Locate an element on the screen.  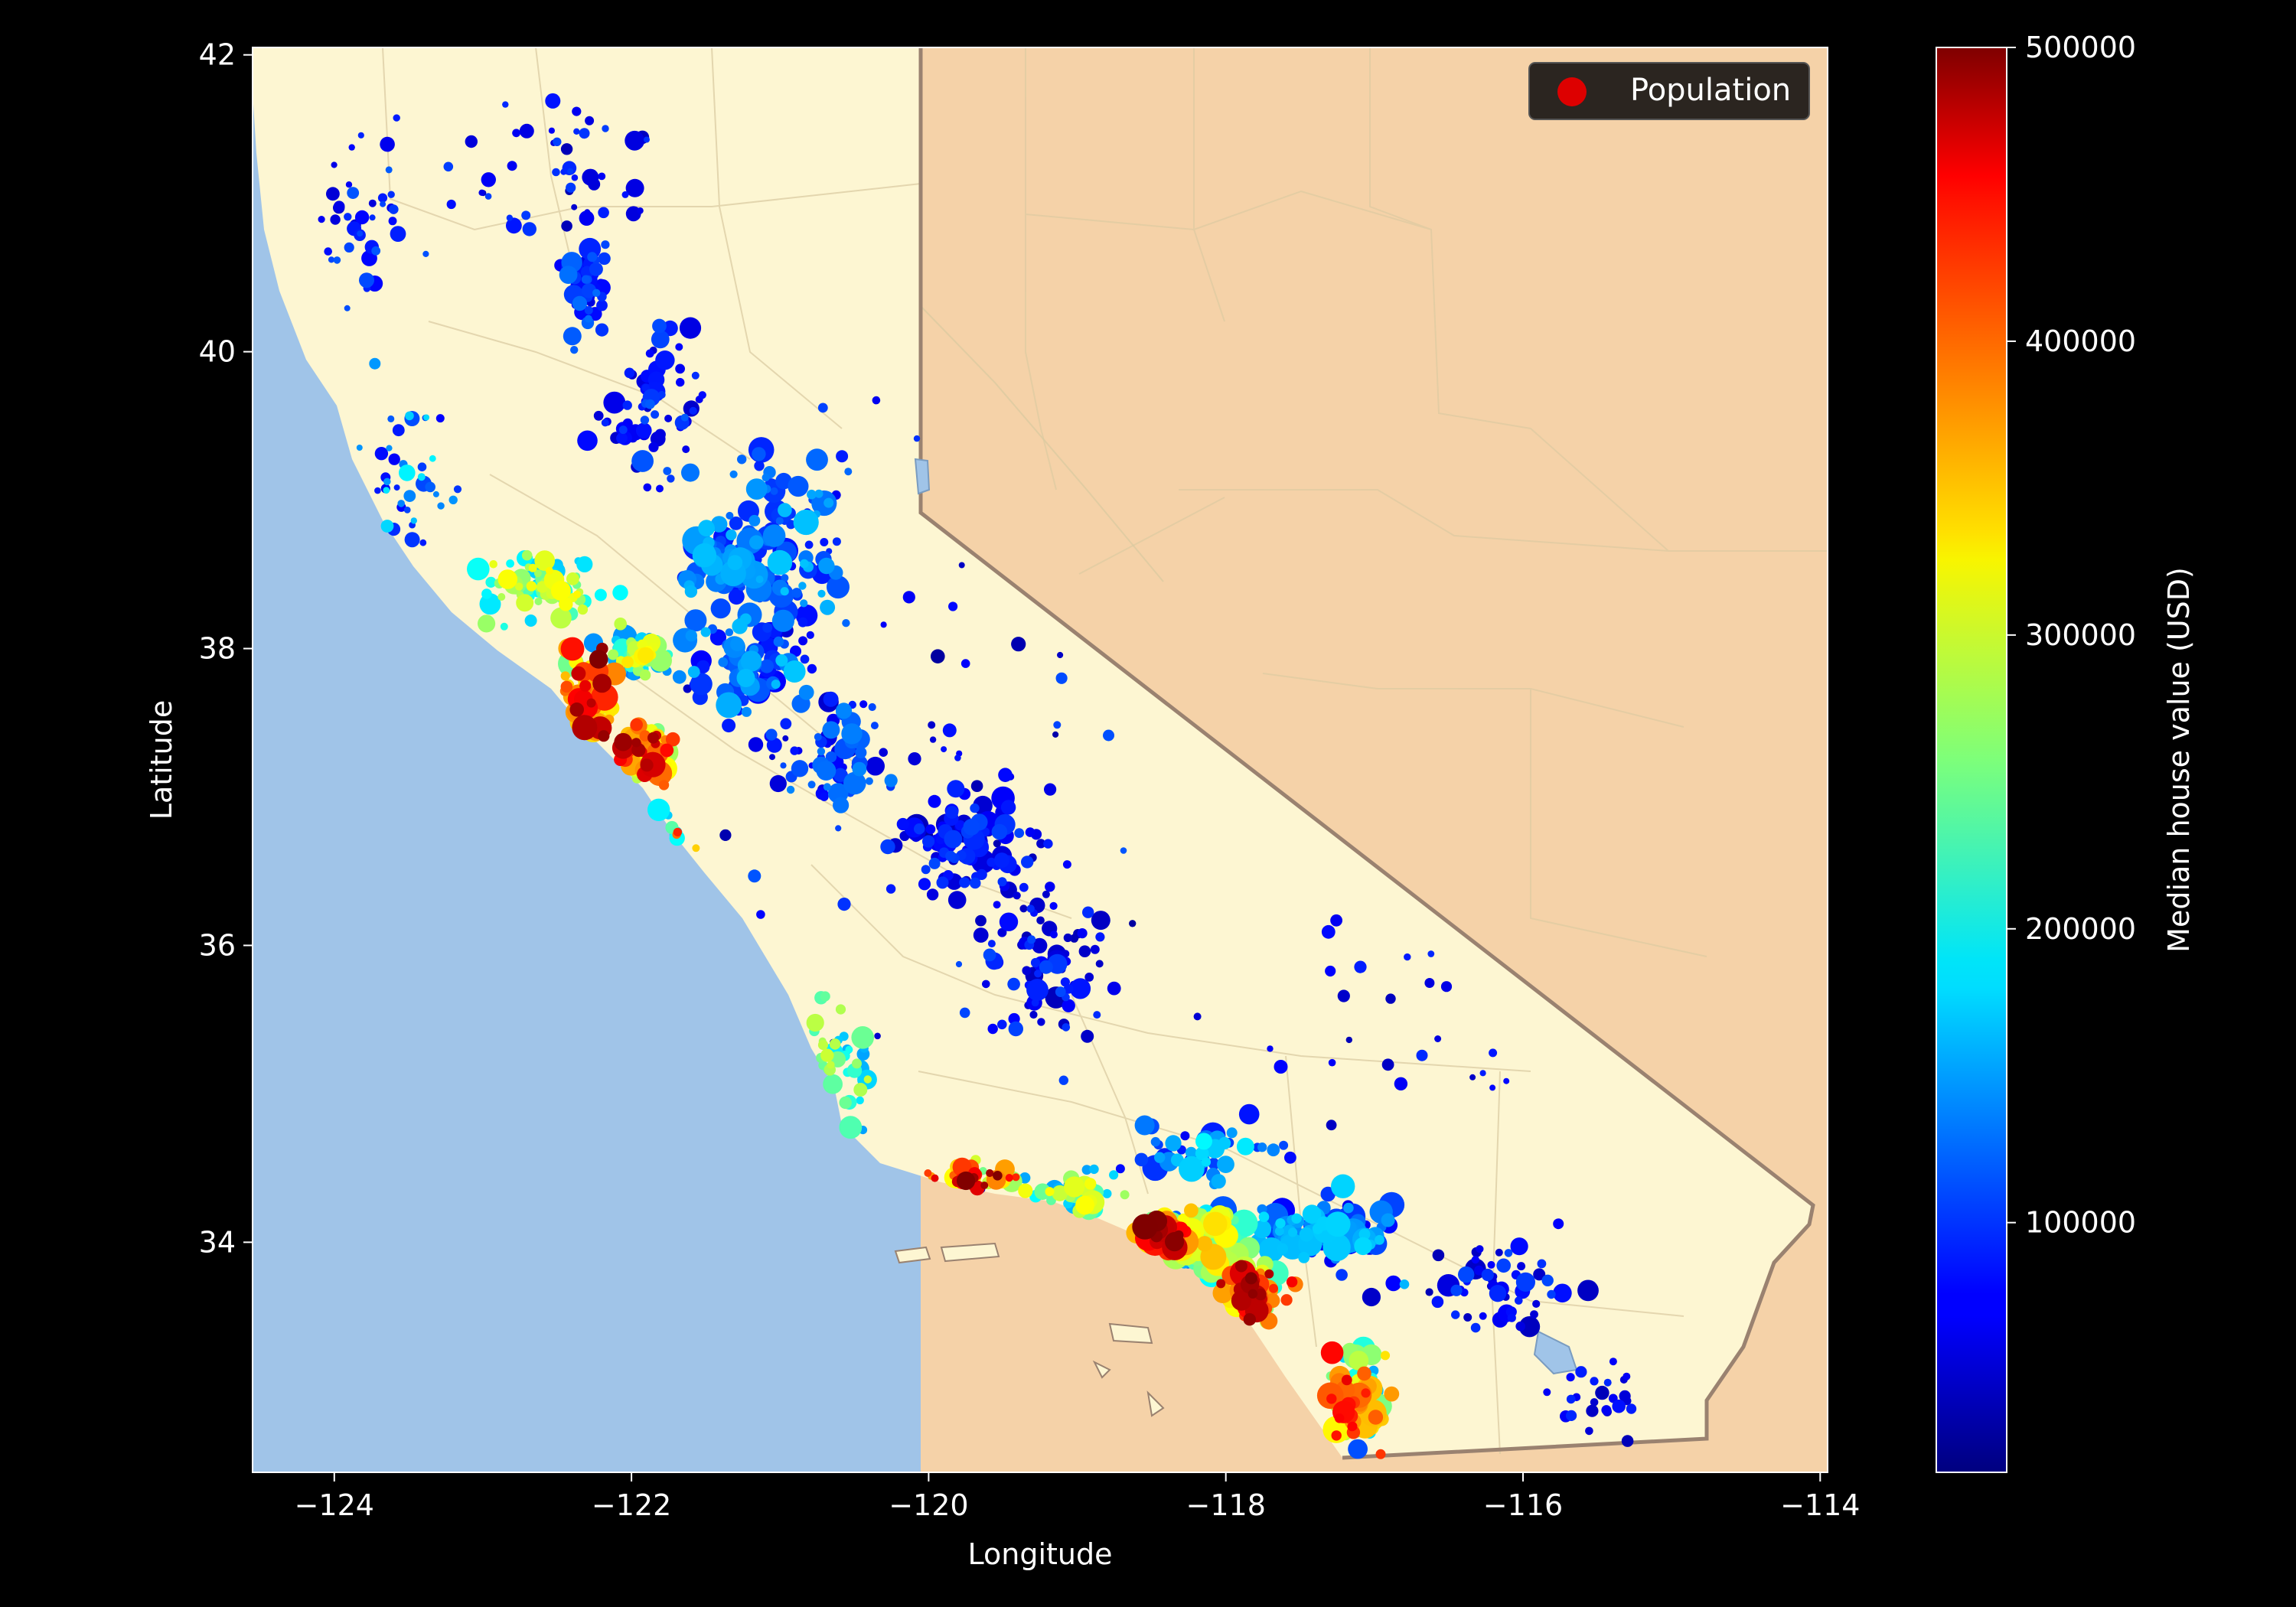
legend: Population is located at coordinates (1669, 91).